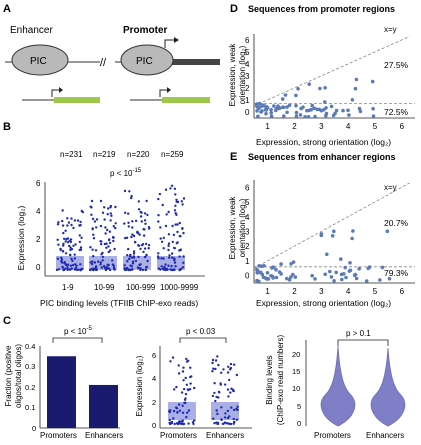  Describe the element at coordinates (154, 425) in the screenshot. I see `panel-c-strip-ytick-0: 0` at that location.